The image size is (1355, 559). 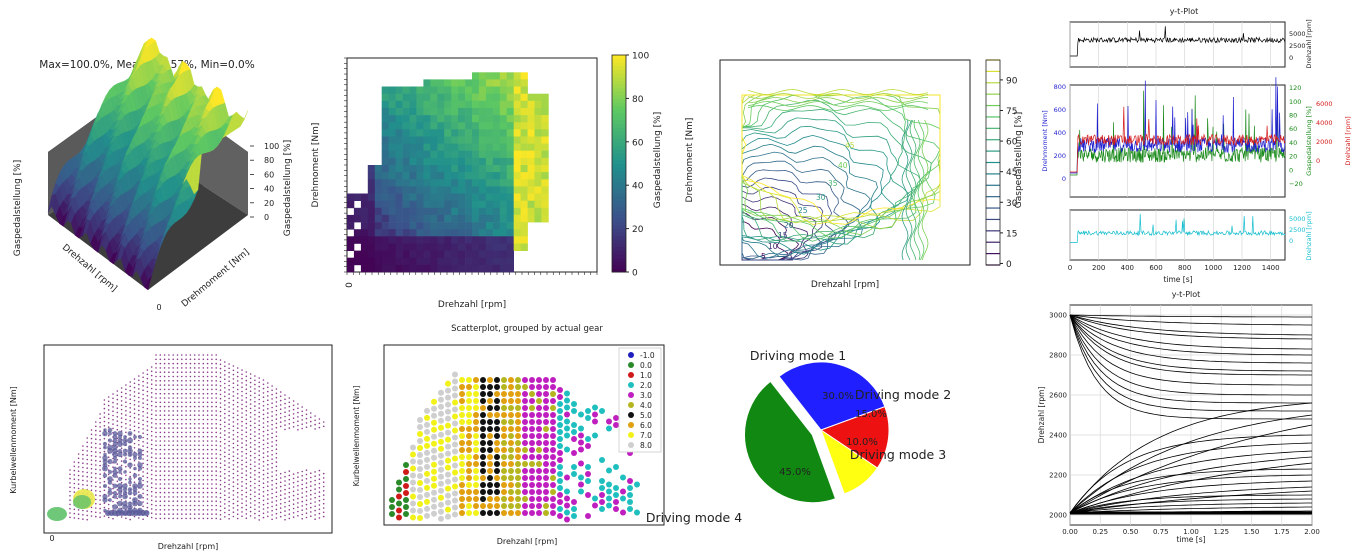 What do you see at coordinates (1058, 516) in the screenshot?
I see `ytplot2-ytick-label: 2000` at bounding box center [1058, 516].